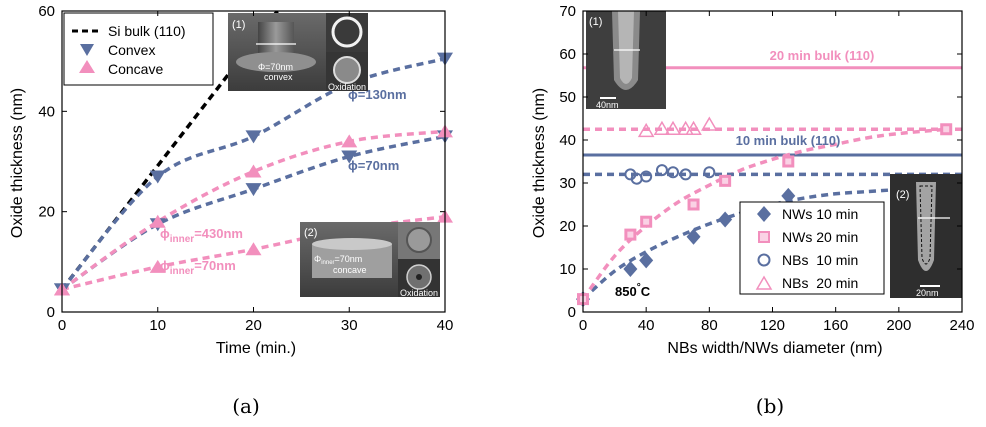 The width and height of the screenshot is (986, 427). I want to click on legend-swatch-concave, so click(87, 66).